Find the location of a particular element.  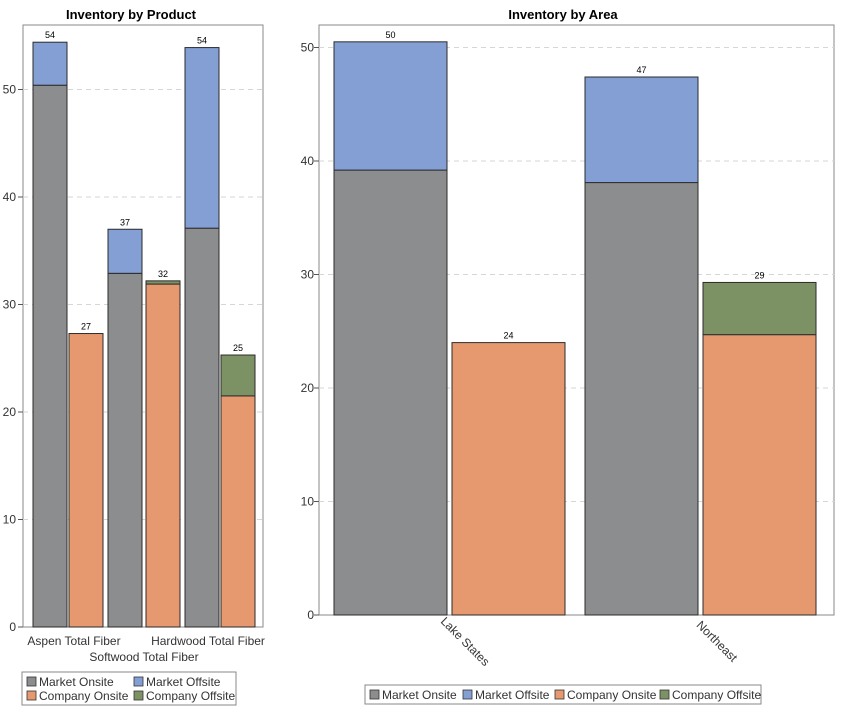

area-chart-title: Inventory by Area is located at coordinates (563, 14).